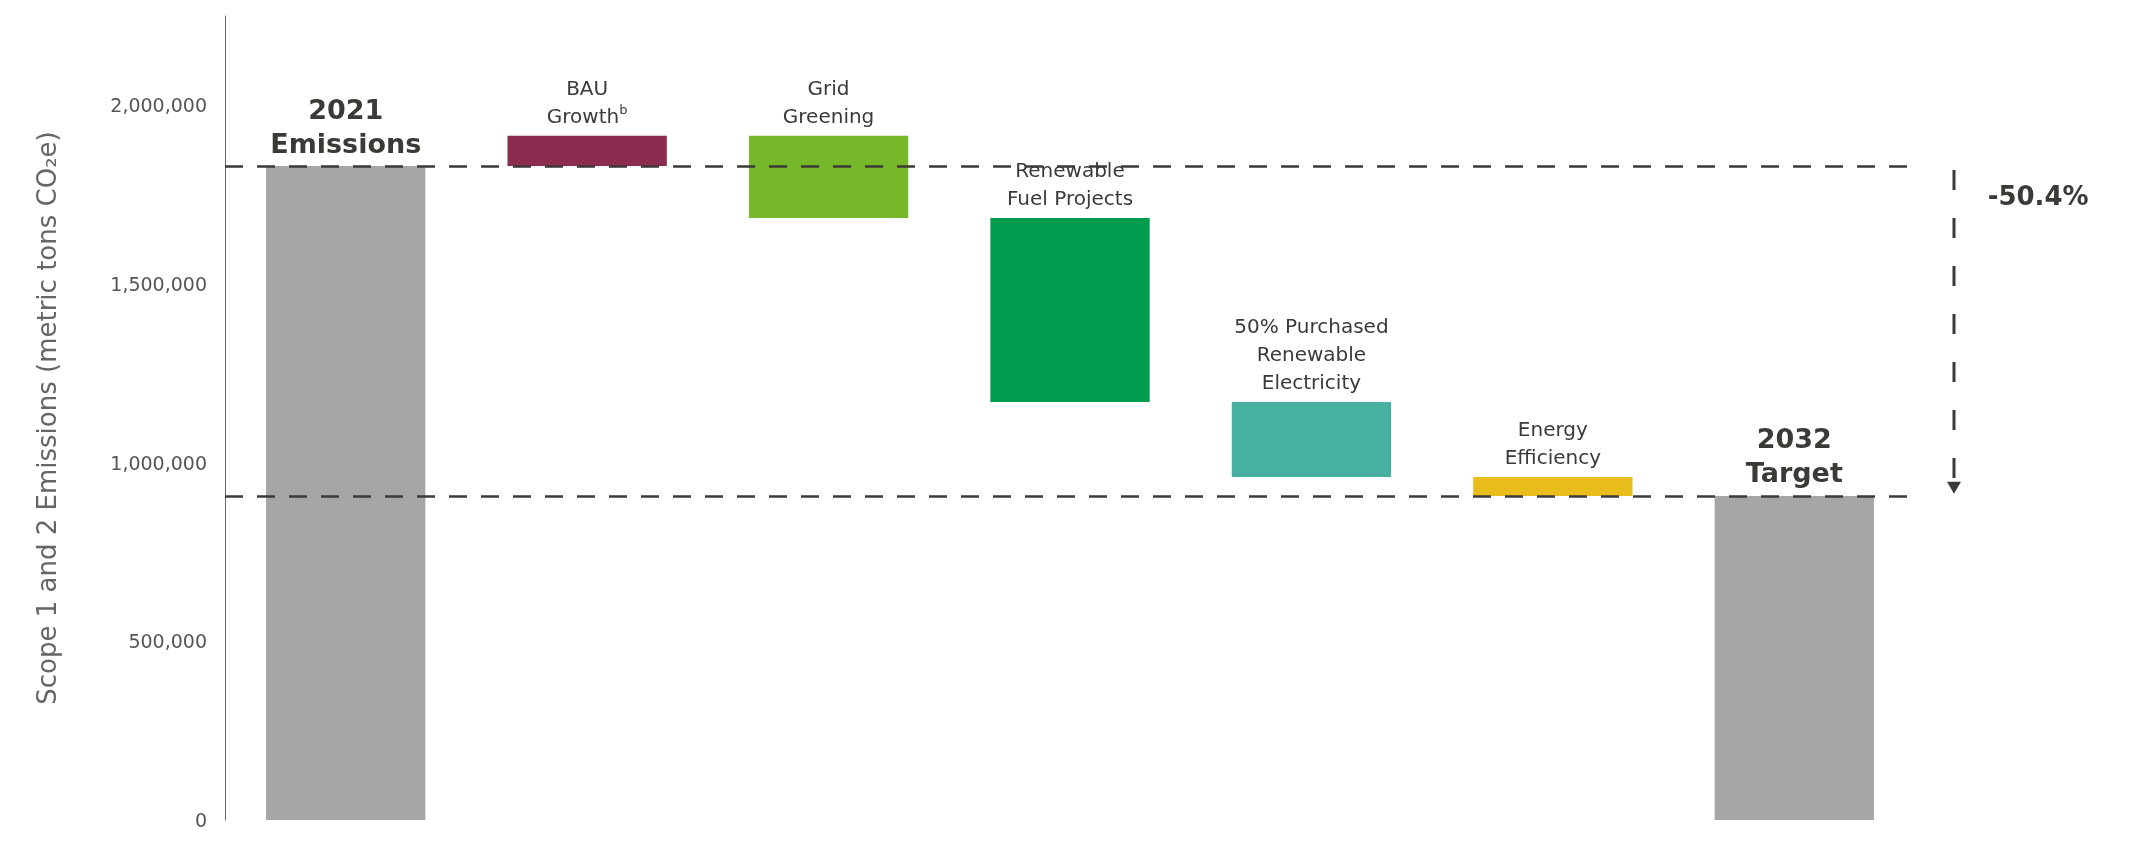  I want to click on x-tick-label: 50% Purchased Renewable Electricity, so click(1311, 353).